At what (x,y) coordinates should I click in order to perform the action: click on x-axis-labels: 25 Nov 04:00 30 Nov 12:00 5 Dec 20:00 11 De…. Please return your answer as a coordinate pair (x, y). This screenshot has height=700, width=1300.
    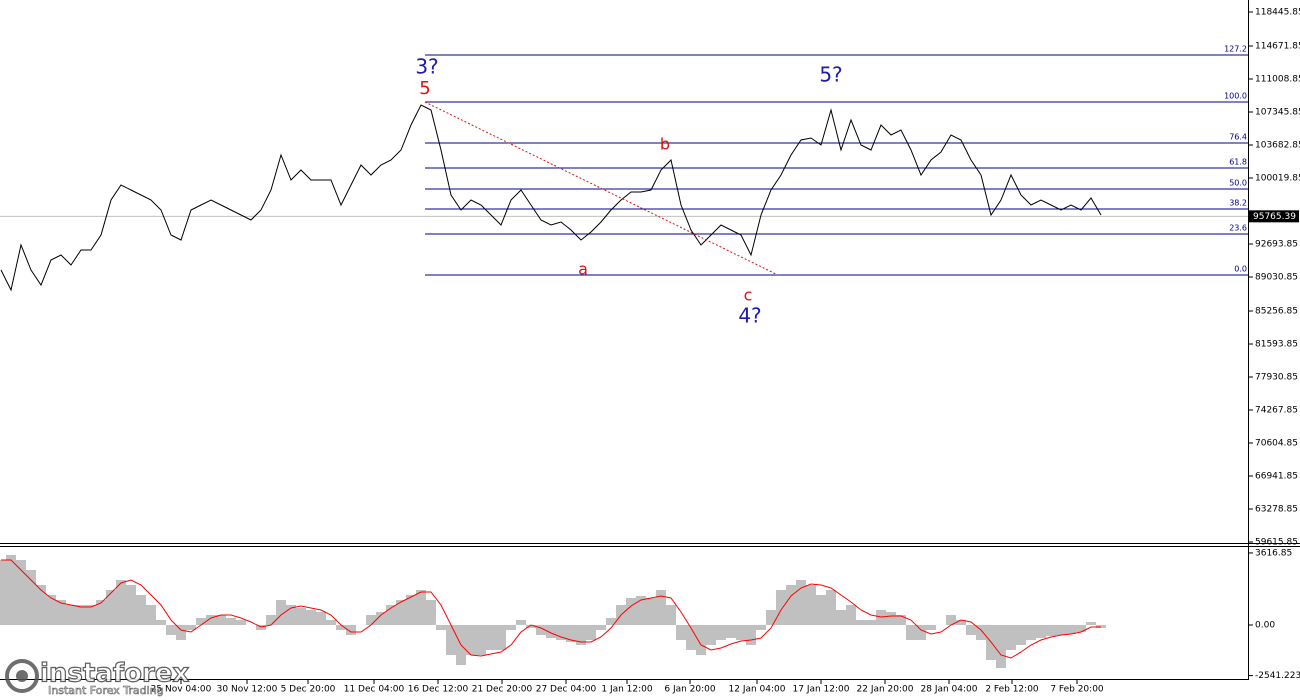
    Looking at the image, I should click on (627, 687).